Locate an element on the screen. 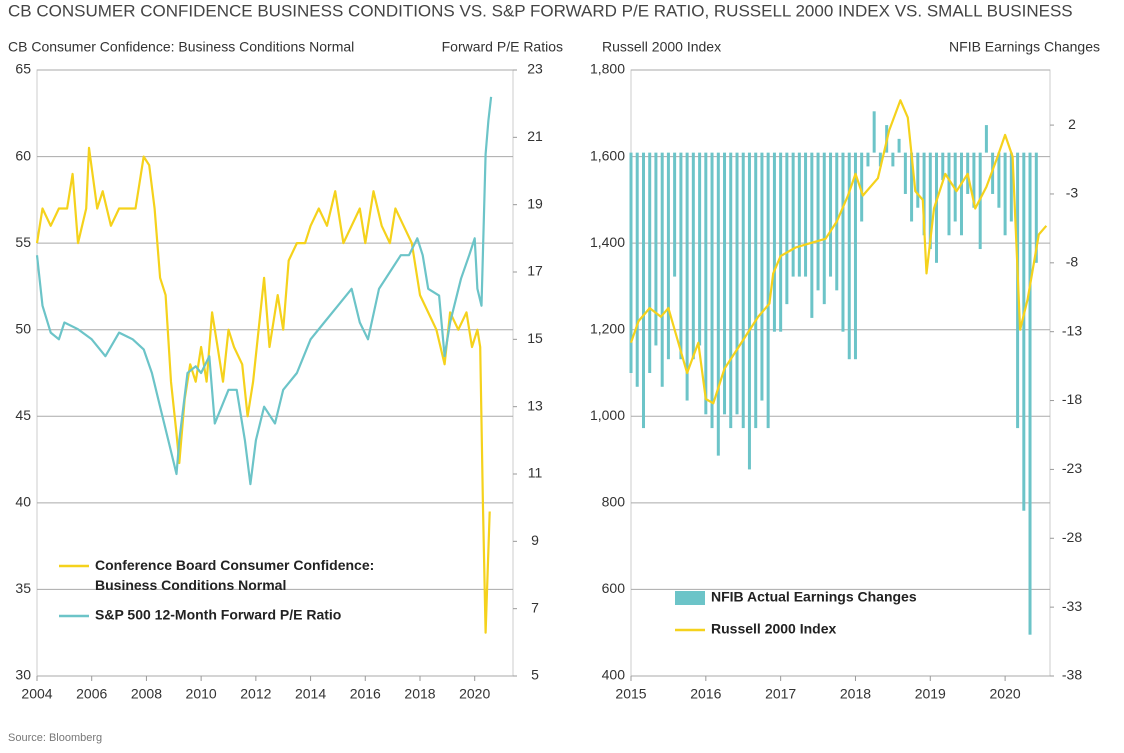  y-tick-label: 35 is located at coordinates (23, 588).